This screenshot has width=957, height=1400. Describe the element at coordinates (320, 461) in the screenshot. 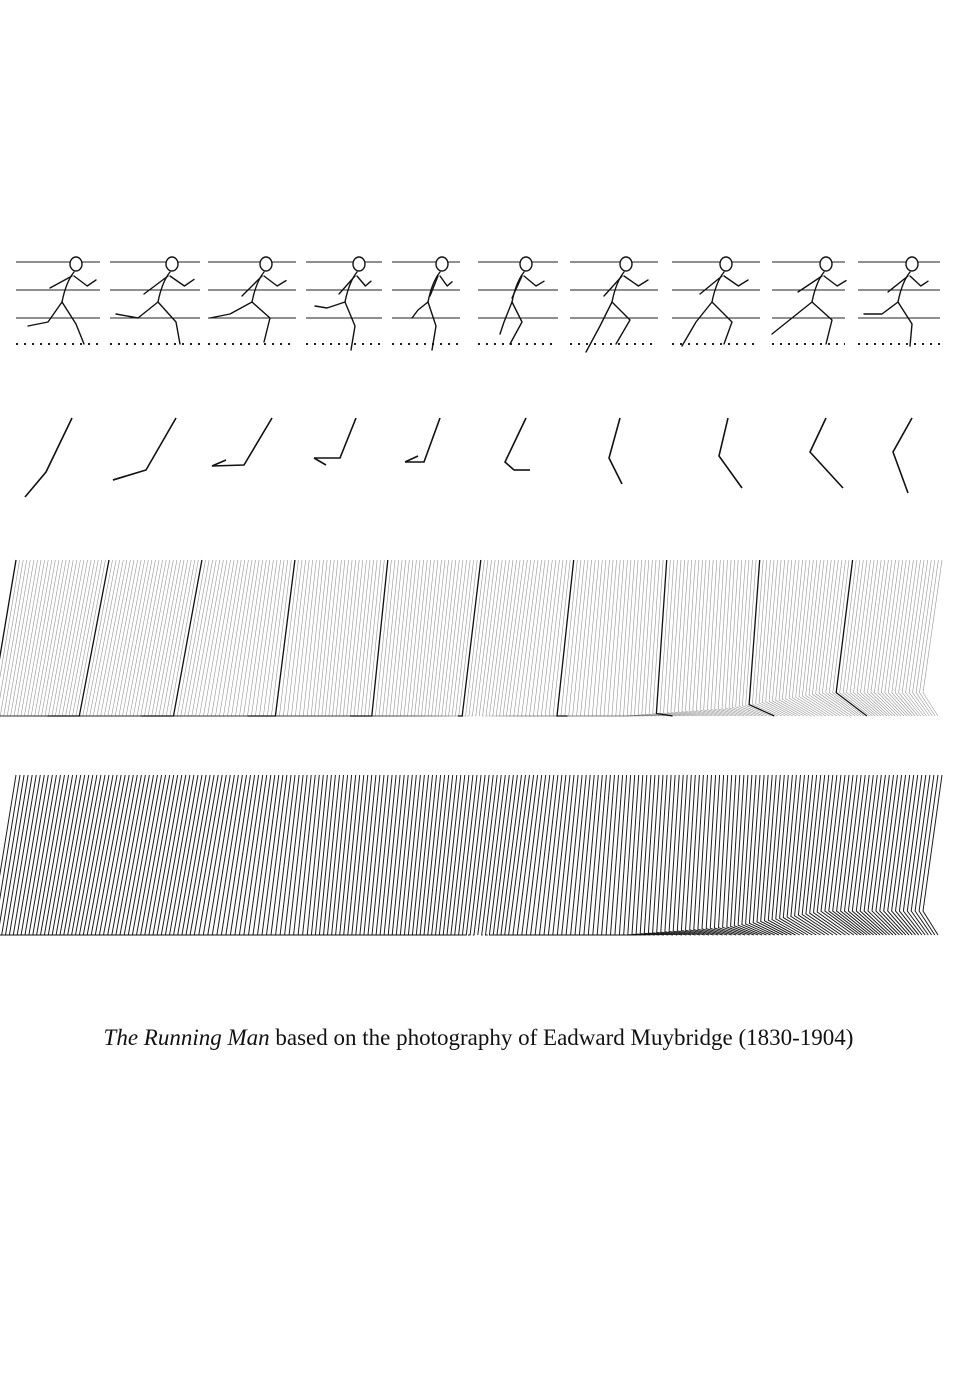

I see `leg-stick-foot` at that location.